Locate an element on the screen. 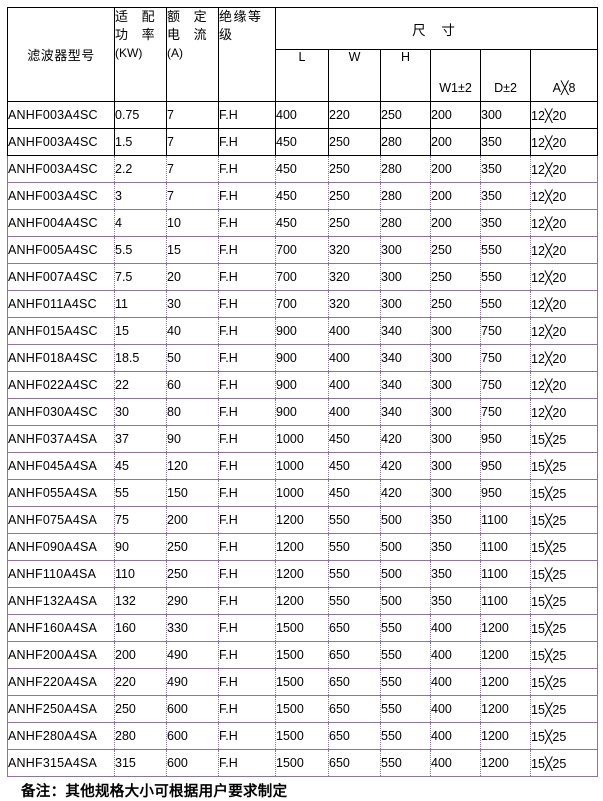  cell-model: ANHF055A4SA is located at coordinates (61, 493).